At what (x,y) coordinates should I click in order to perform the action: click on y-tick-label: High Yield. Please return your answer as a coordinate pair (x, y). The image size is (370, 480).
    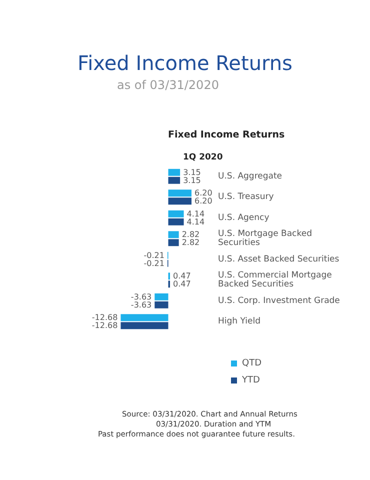
    Looking at the image, I should click on (239, 321).